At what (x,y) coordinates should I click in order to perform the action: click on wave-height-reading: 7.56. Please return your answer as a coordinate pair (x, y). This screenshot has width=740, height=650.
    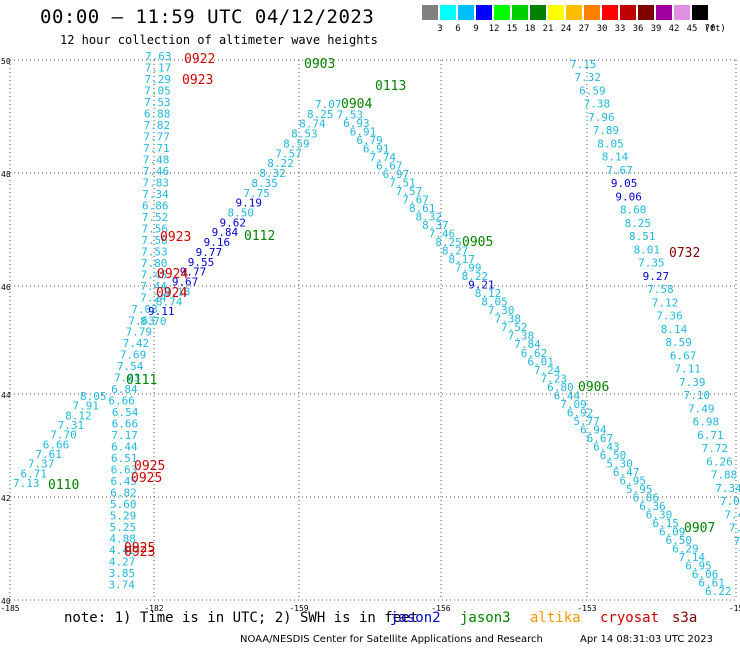
    Looking at the image, I should click on (155, 228).